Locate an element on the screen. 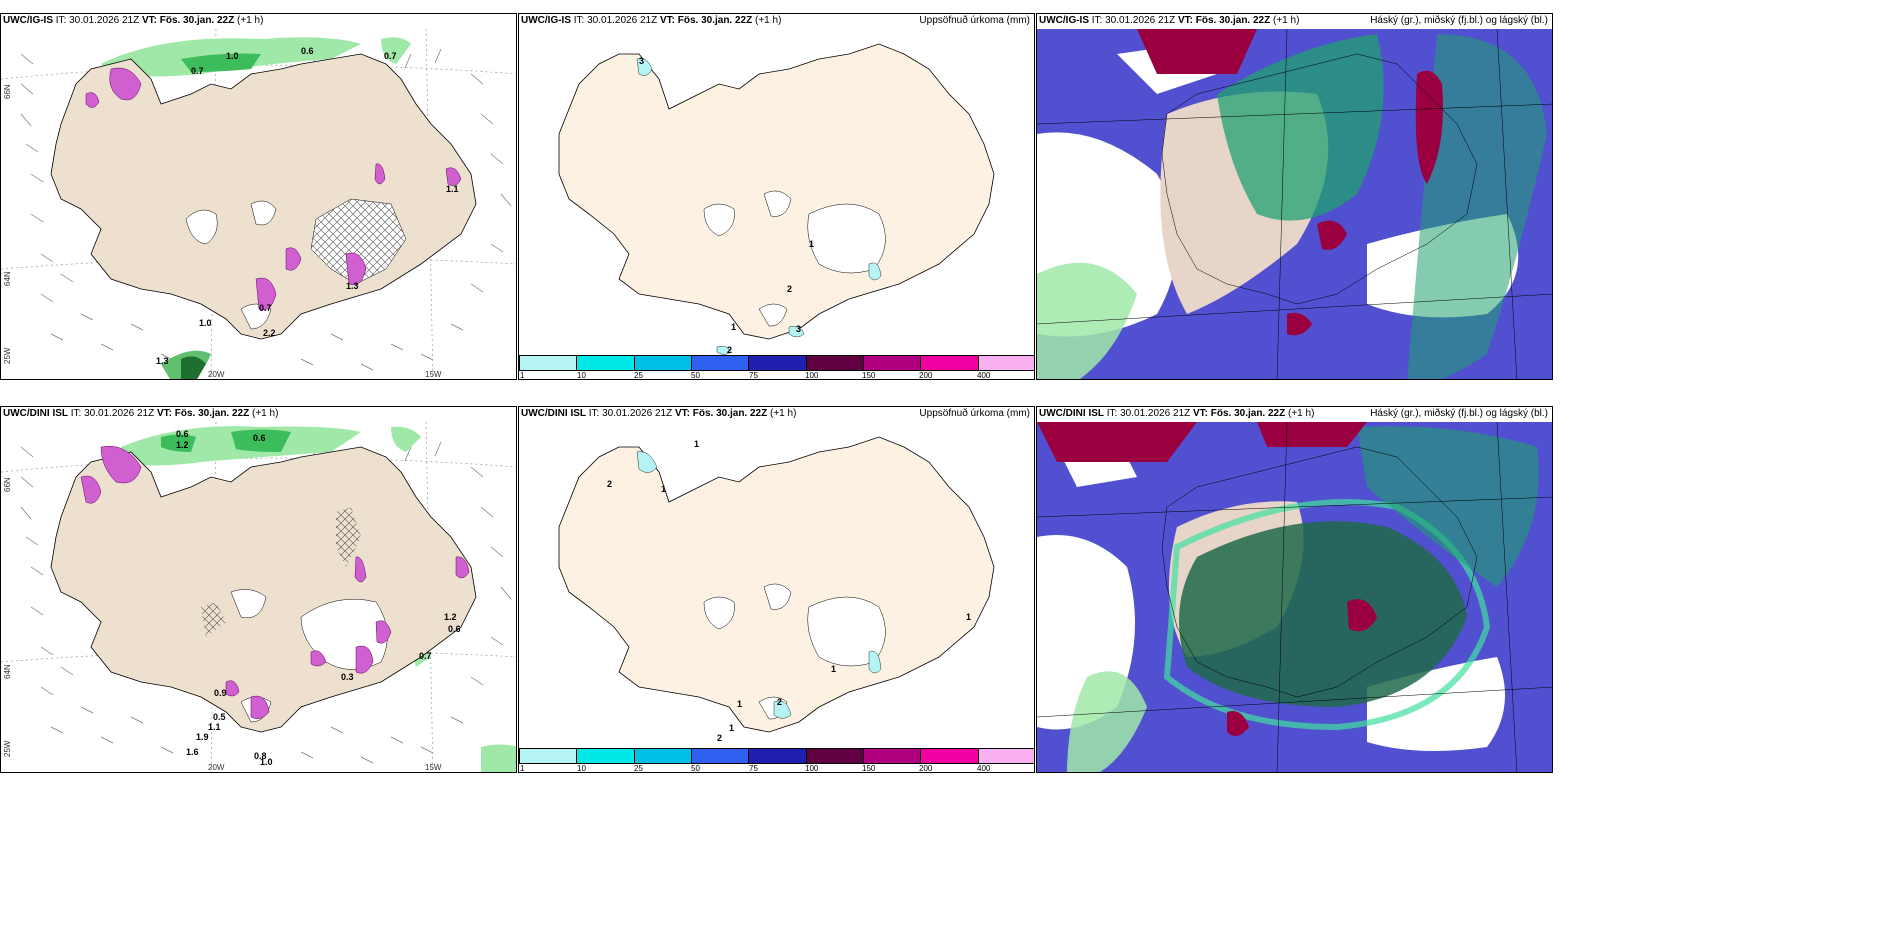 This screenshot has width=1900, height=950. precip-areas is located at coordinates (759, 206).